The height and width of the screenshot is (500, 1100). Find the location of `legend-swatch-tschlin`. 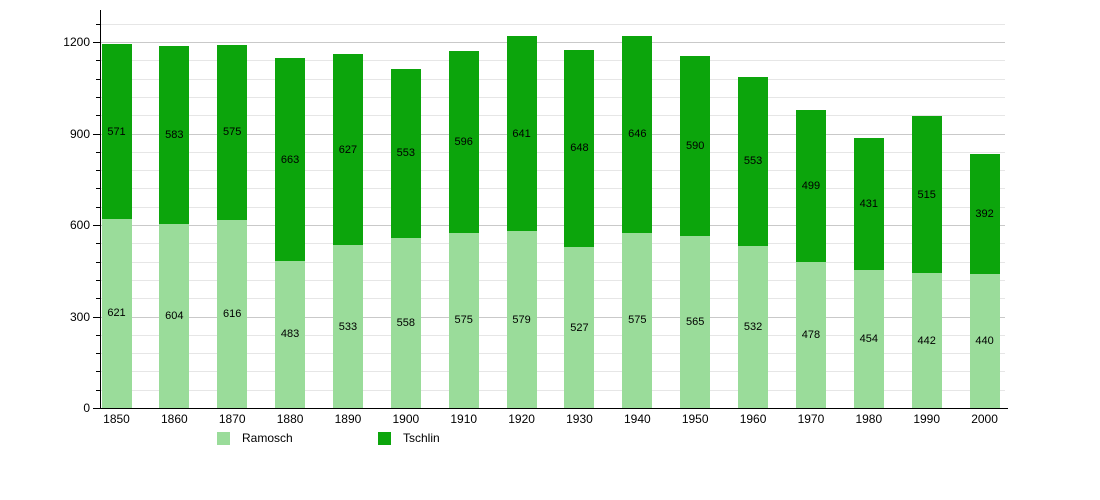

legend-swatch-tschlin is located at coordinates (384, 438).